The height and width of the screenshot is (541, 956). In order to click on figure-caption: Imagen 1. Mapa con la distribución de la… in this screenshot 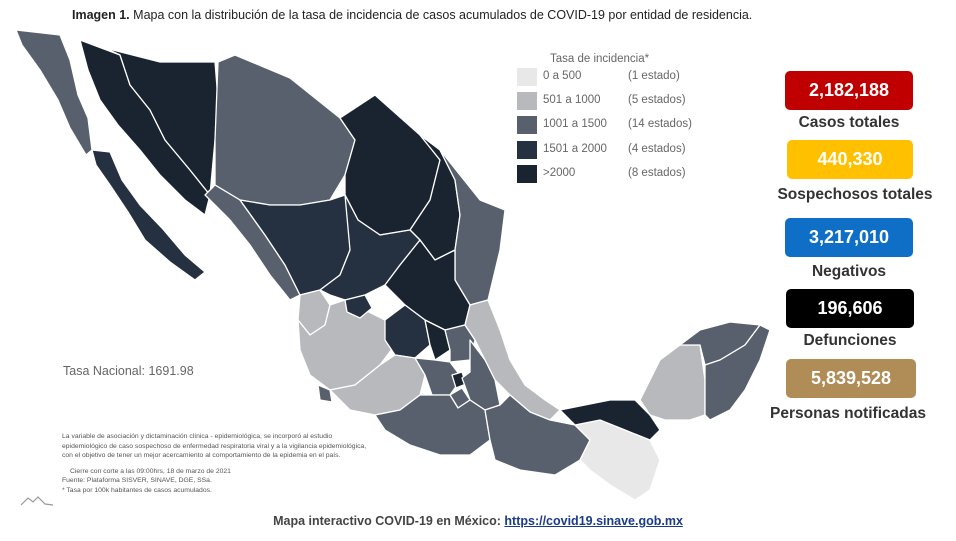, I will do `click(412, 15)`.